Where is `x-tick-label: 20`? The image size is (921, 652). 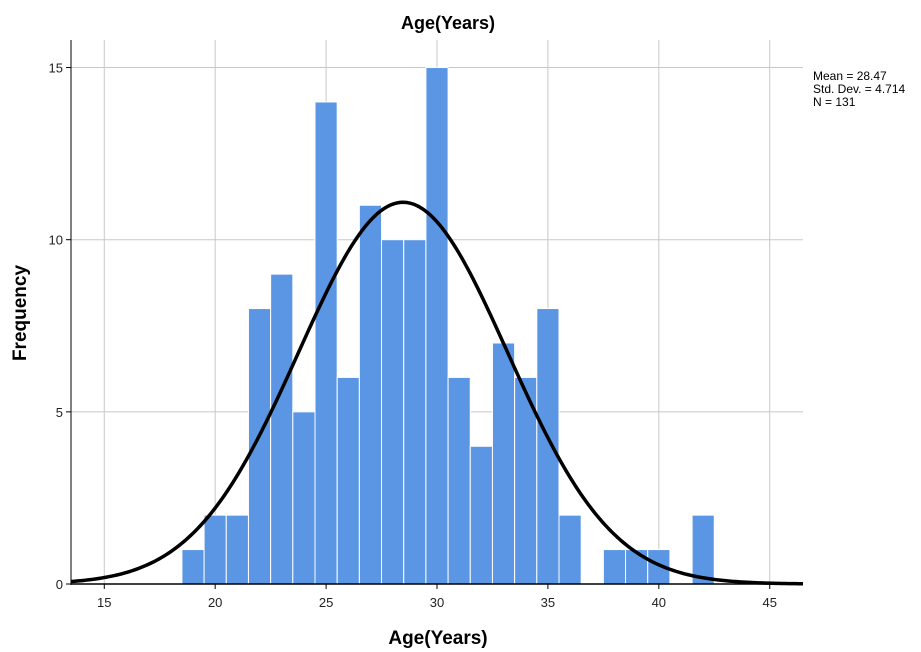
x-tick-label: 20 is located at coordinates (215, 602).